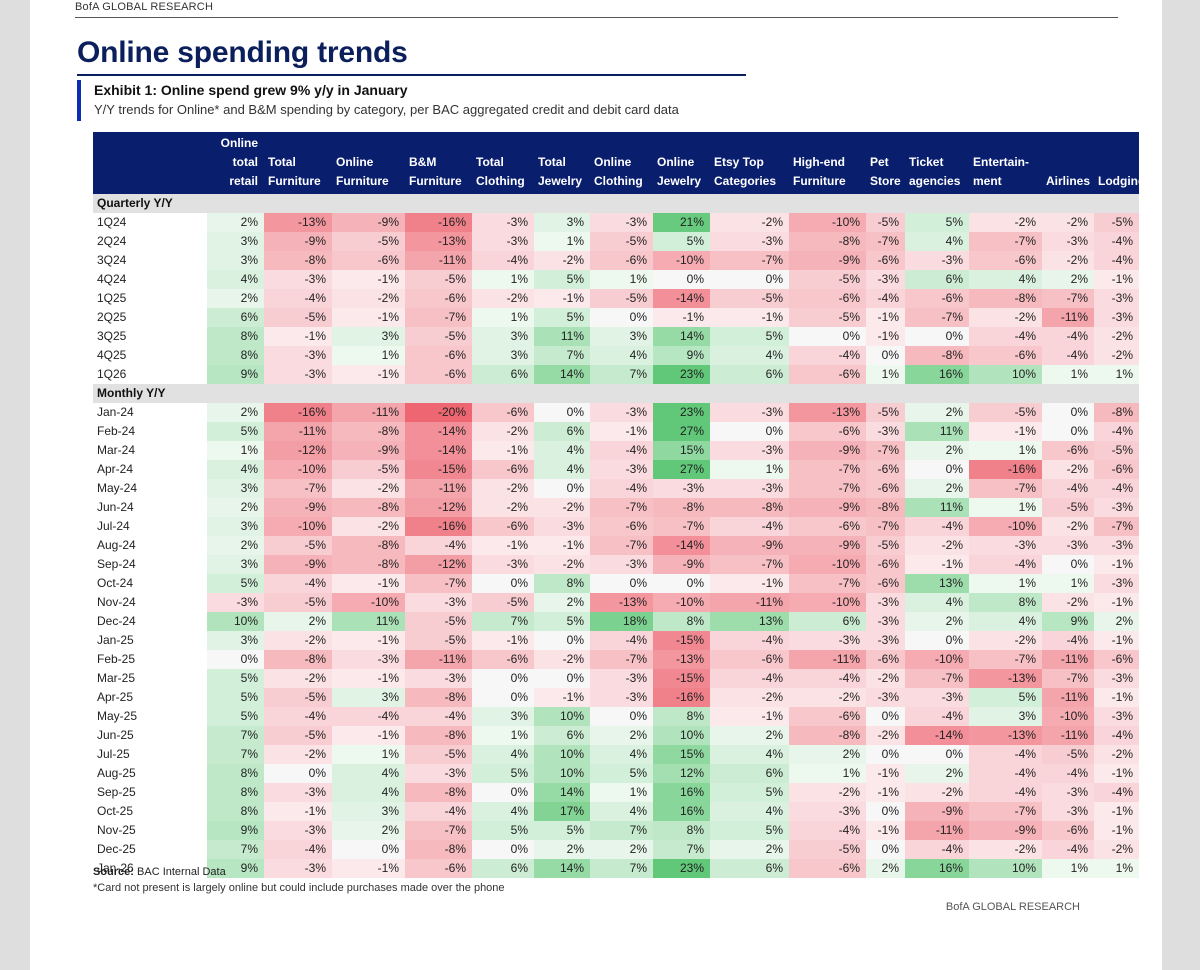 This screenshot has width=1200, height=970. I want to click on section-title: Quarterly Y/Y, so click(616, 203).